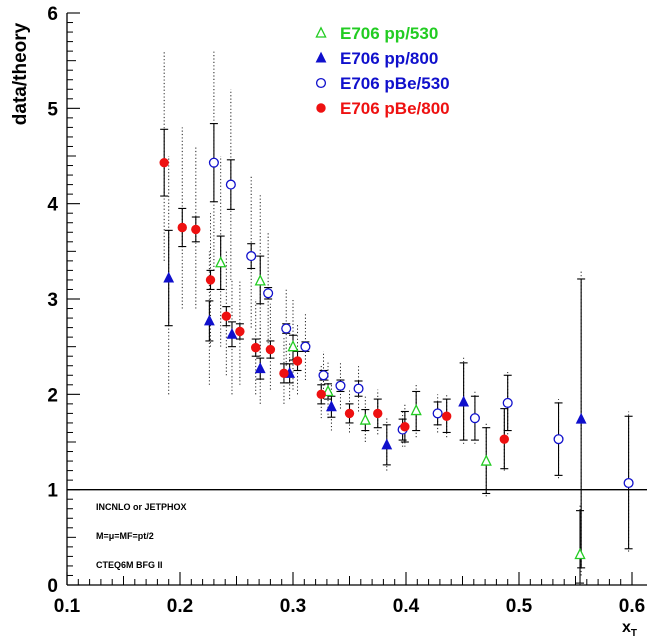 This screenshot has width=647, height=640. Describe the element at coordinates (180, 606) in the screenshot. I see `x-tick-label: 0.2` at that location.